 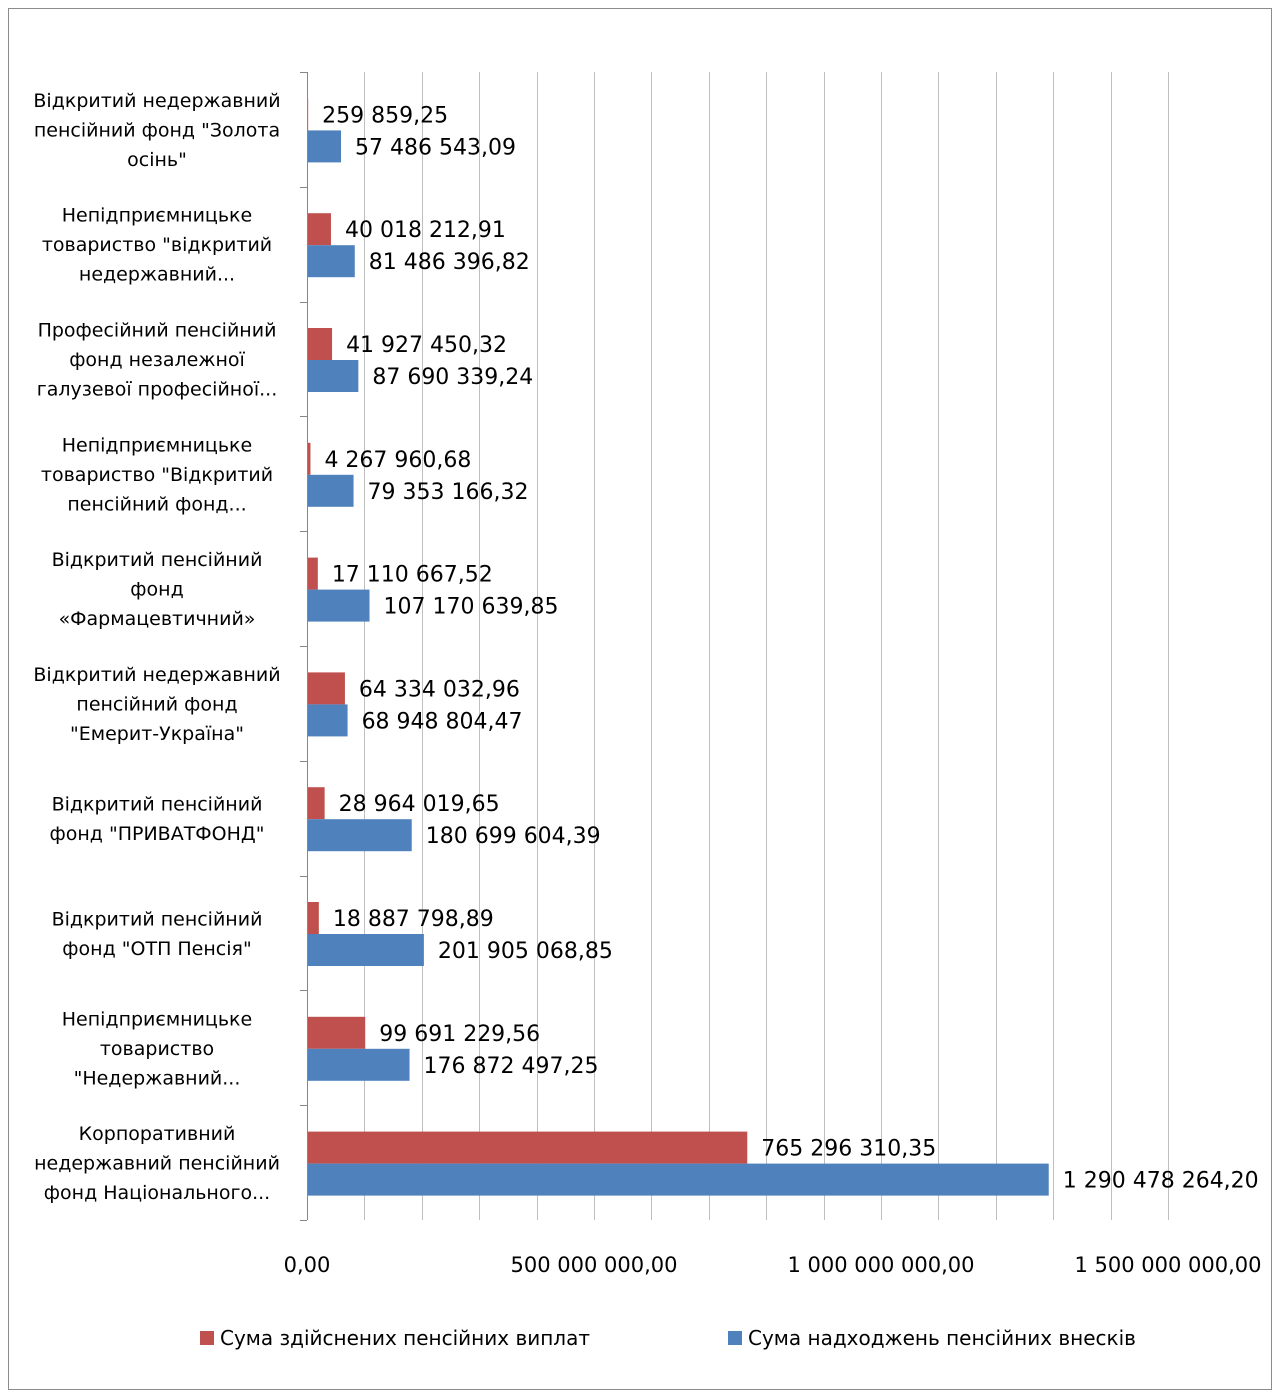 I want to click on x-tick-label: 1 500 000 000,00, so click(x=1167, y=1265).